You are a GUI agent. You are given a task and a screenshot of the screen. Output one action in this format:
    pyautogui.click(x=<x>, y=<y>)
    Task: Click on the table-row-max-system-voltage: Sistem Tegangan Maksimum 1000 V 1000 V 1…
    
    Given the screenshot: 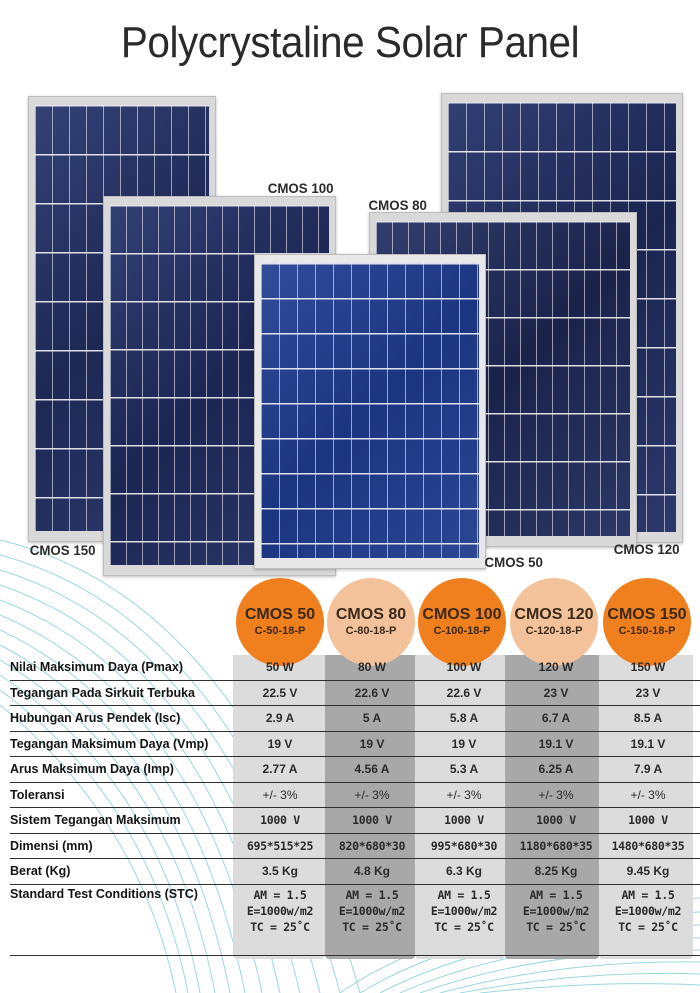 What is the action you would take?
    pyautogui.click(x=355, y=821)
    